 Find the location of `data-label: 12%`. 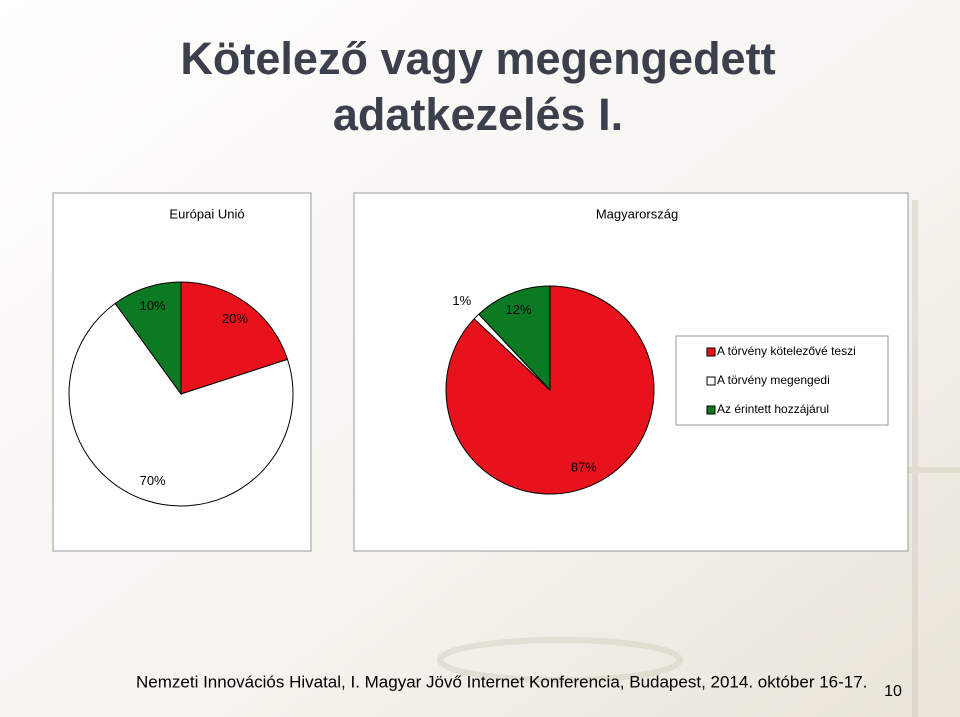

data-label: 12% is located at coordinates (519, 309).